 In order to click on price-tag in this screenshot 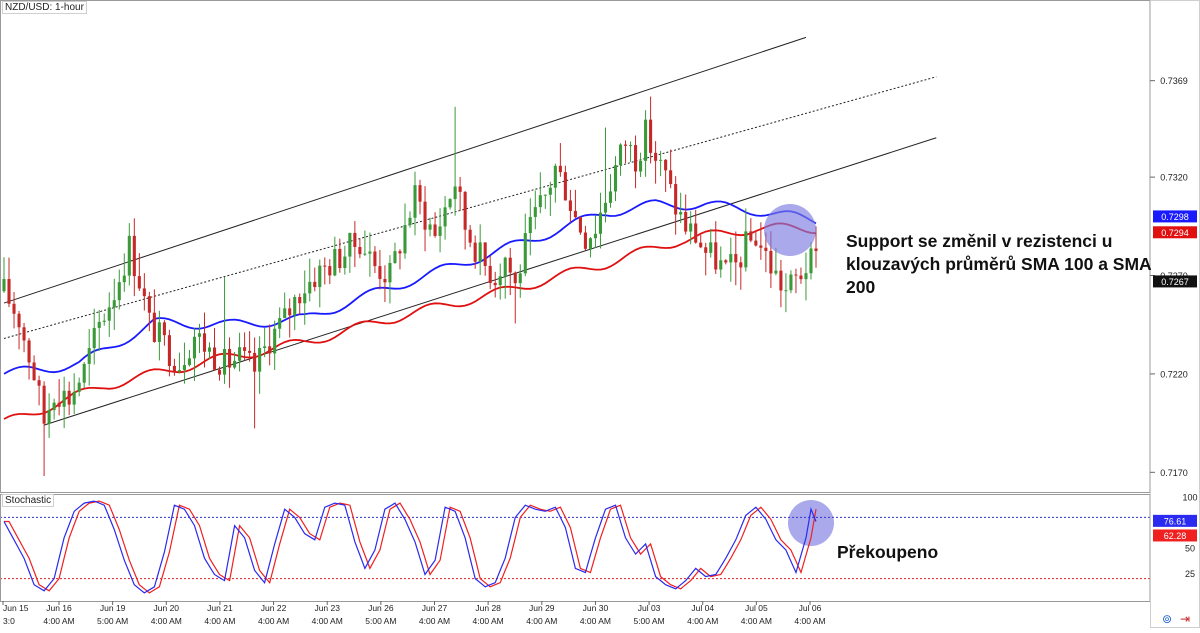, I will do `click(1175, 281)`.